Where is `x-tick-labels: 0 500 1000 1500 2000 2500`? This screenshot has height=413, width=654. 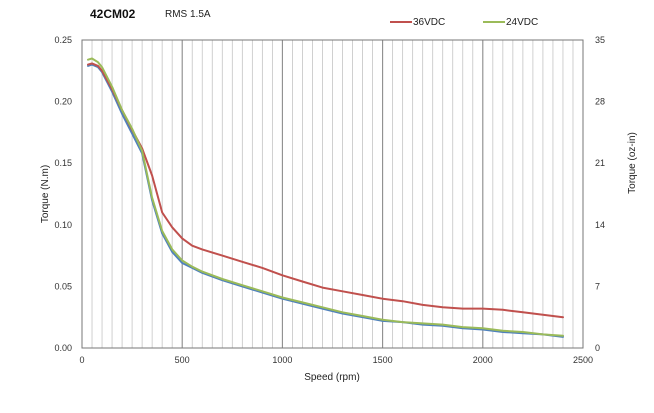 x-tick-labels: 0 500 1000 1500 2000 2500 is located at coordinates (336, 360).